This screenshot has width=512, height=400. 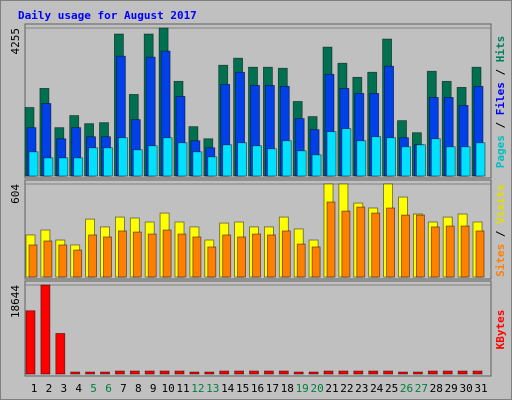 What do you see at coordinates (361, 388) in the screenshot?
I see `x-tick-label: 23` at bounding box center [361, 388].